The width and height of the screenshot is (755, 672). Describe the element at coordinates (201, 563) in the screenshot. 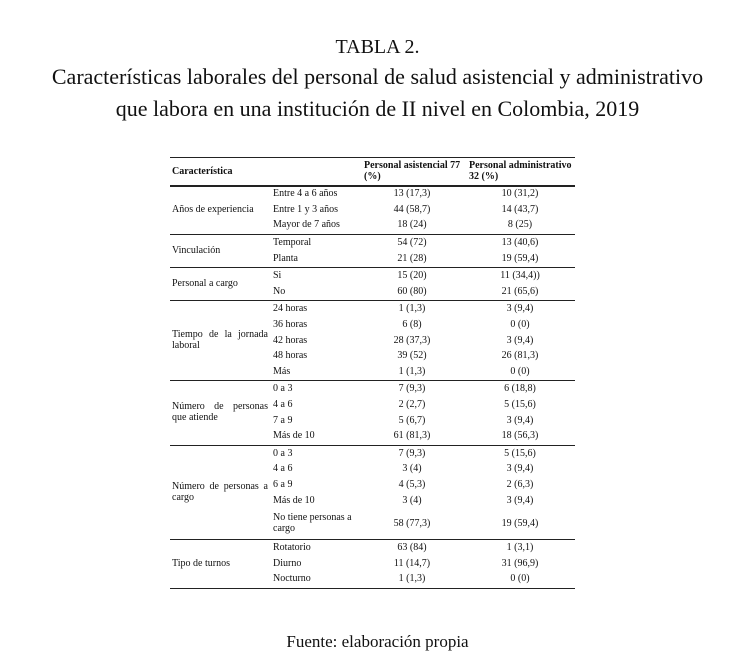

I see `group-label: Tipo de turnos` at that location.